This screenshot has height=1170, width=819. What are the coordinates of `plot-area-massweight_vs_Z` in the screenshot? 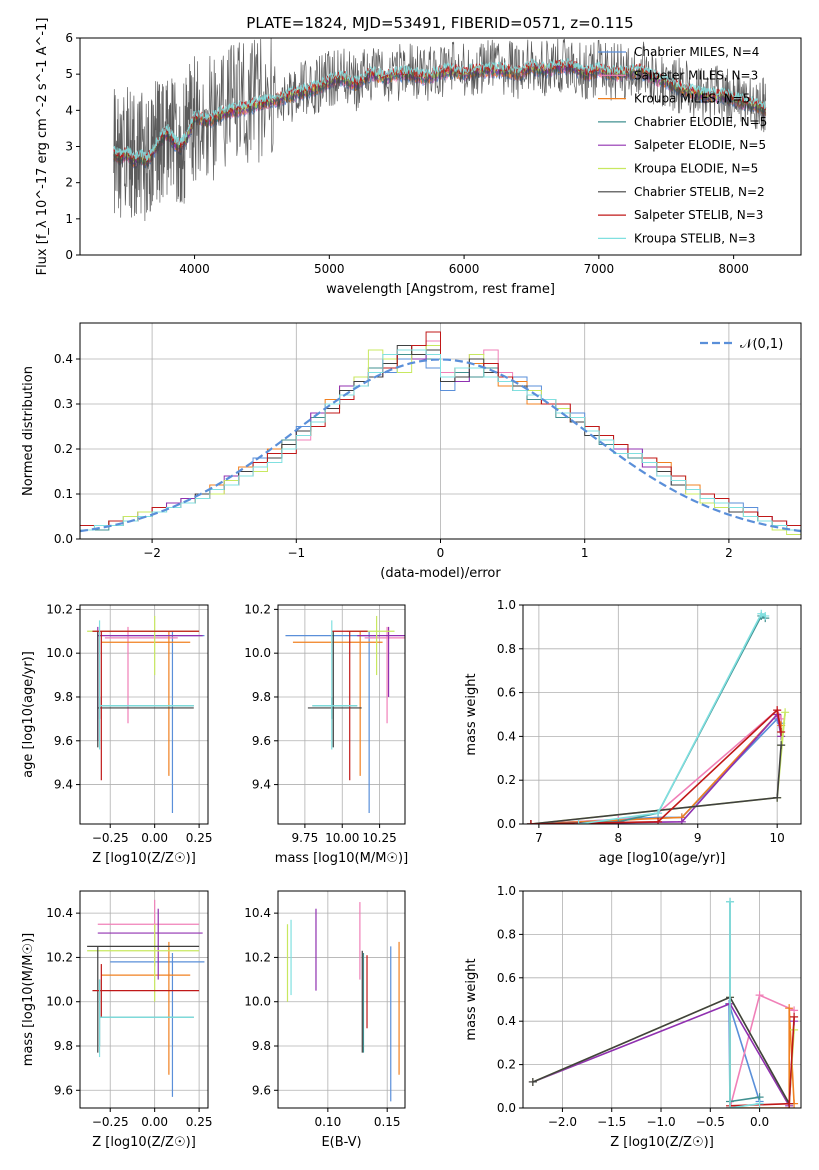 It's located at (662, 999).